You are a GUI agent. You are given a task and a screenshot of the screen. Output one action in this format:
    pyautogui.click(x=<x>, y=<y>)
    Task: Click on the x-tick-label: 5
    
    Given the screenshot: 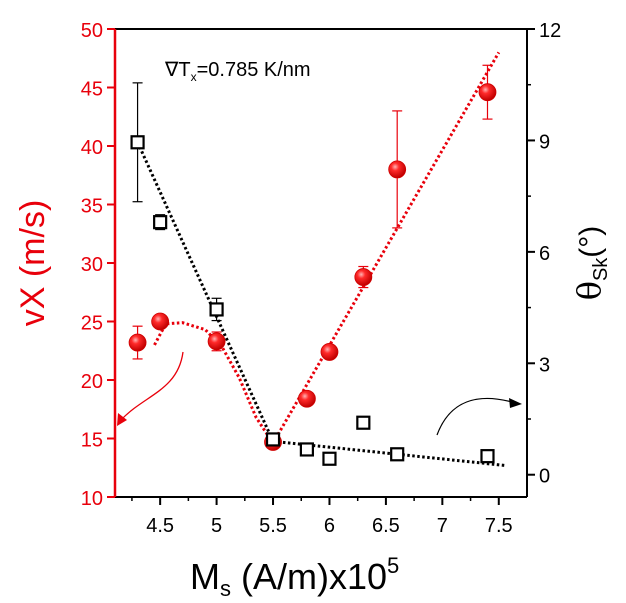 What is the action you would take?
    pyautogui.click(x=216, y=526)
    